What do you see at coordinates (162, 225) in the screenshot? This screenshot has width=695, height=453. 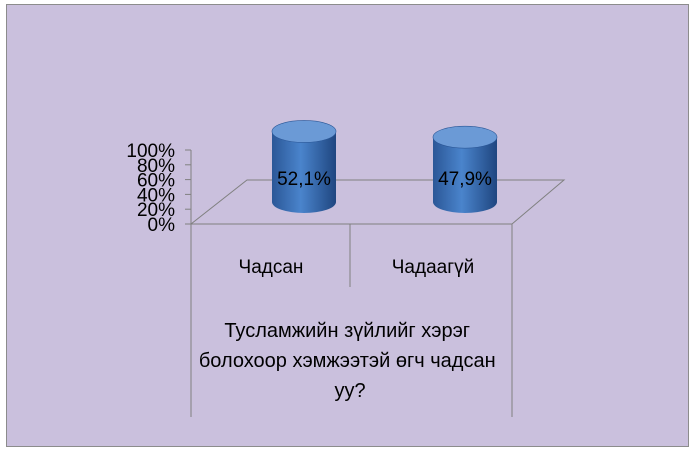 I see `y-tick-label: 0%` at bounding box center [162, 225].